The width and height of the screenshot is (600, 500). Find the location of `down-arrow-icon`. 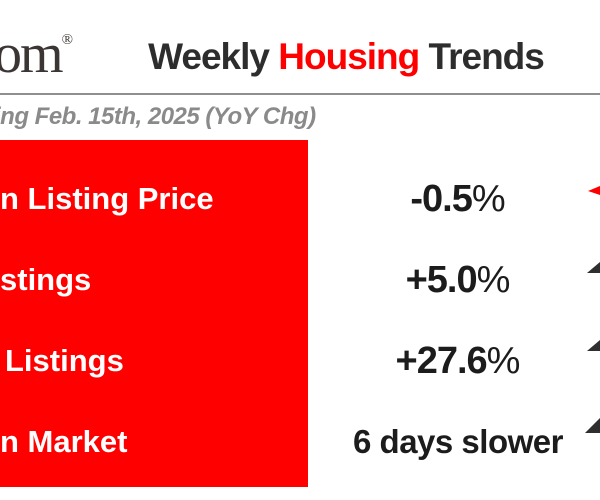

down-arrow-icon is located at coordinates (594, 191).